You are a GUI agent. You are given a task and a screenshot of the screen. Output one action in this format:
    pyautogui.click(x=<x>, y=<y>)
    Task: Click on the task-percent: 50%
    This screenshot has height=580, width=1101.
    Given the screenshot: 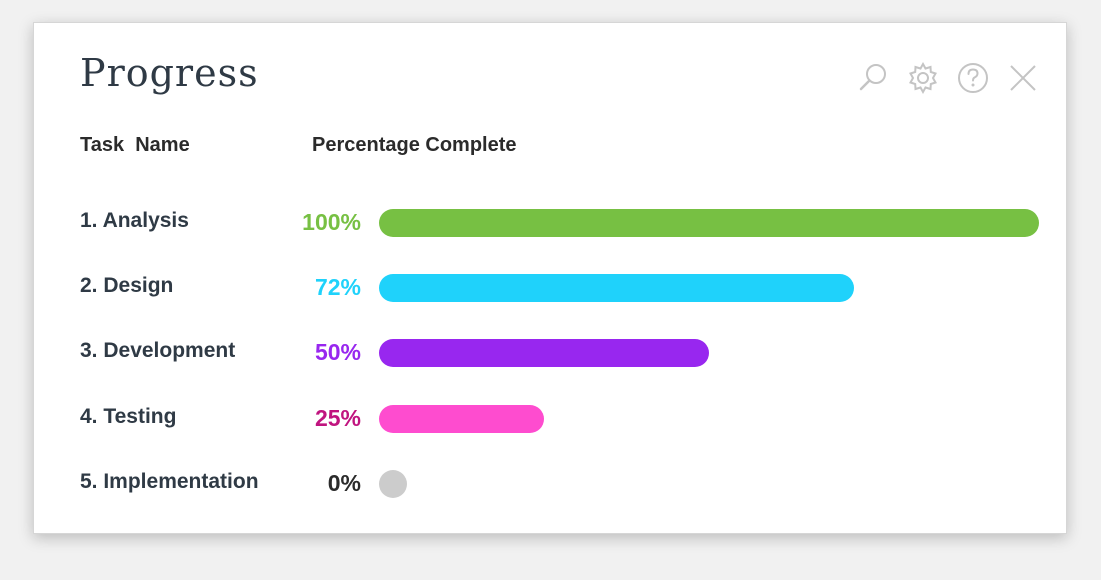 What is the action you would take?
    pyautogui.click(x=337, y=352)
    